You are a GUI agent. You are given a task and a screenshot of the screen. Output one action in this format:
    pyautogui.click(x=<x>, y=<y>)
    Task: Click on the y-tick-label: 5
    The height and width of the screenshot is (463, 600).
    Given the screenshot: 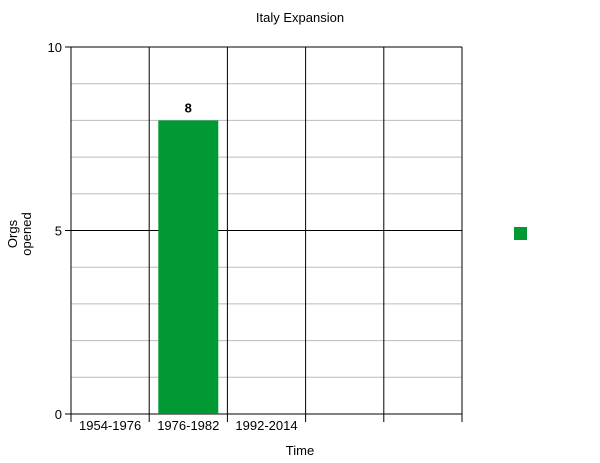 What is the action you would take?
    pyautogui.click(x=58, y=231)
    